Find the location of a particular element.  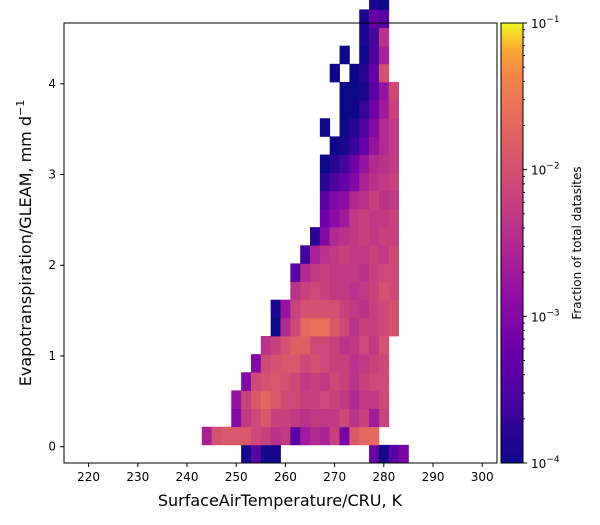

colorbar-tick-label: 10⁻² is located at coordinates (545, 170).